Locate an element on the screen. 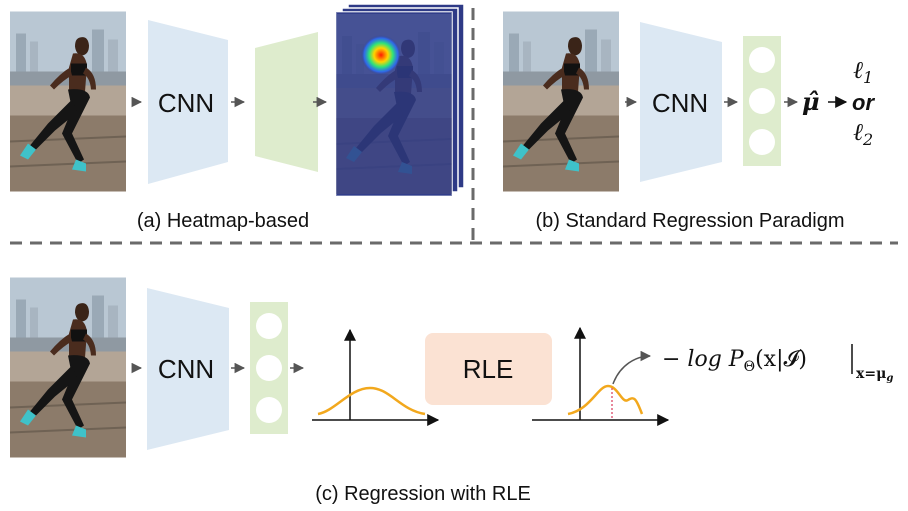 This screenshot has width=908, height=511. cnn-block-c is located at coordinates (188, 369).